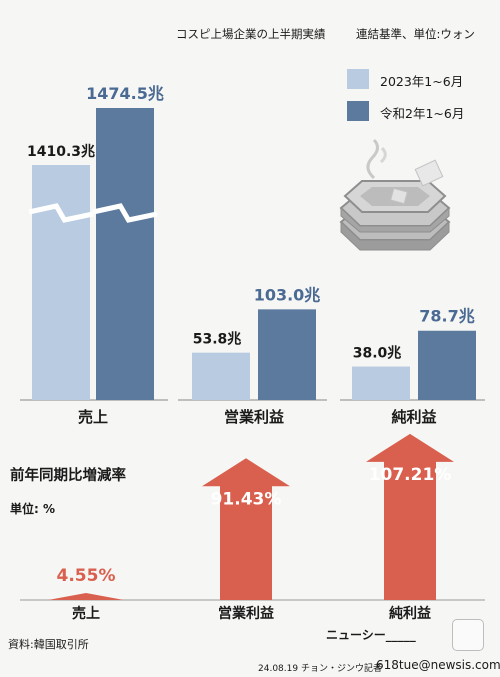 This screenshot has width=500, height=677. Describe the element at coordinates (254, 417) in the screenshot. I see `category-label-1: 営業利益` at that location.